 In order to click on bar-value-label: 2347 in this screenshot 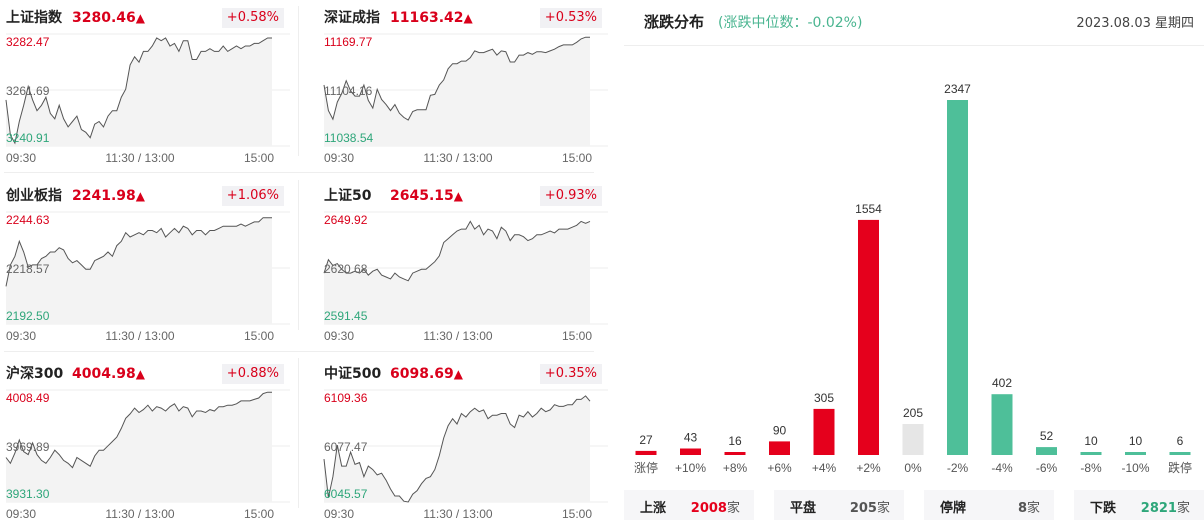, I will do `click(957, 89)`.